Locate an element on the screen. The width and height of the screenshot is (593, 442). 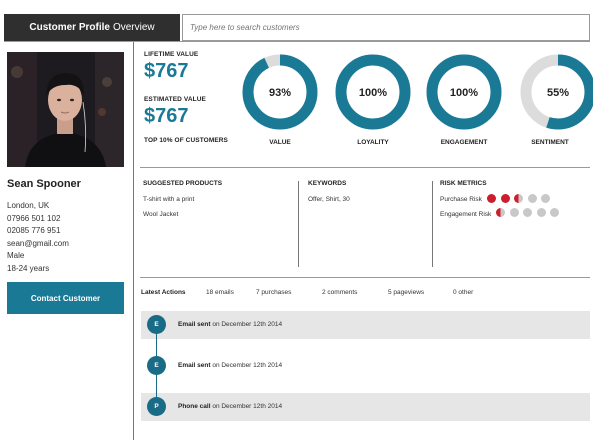
loyality-metric-label: LOYALITY is located at coordinates (373, 142).